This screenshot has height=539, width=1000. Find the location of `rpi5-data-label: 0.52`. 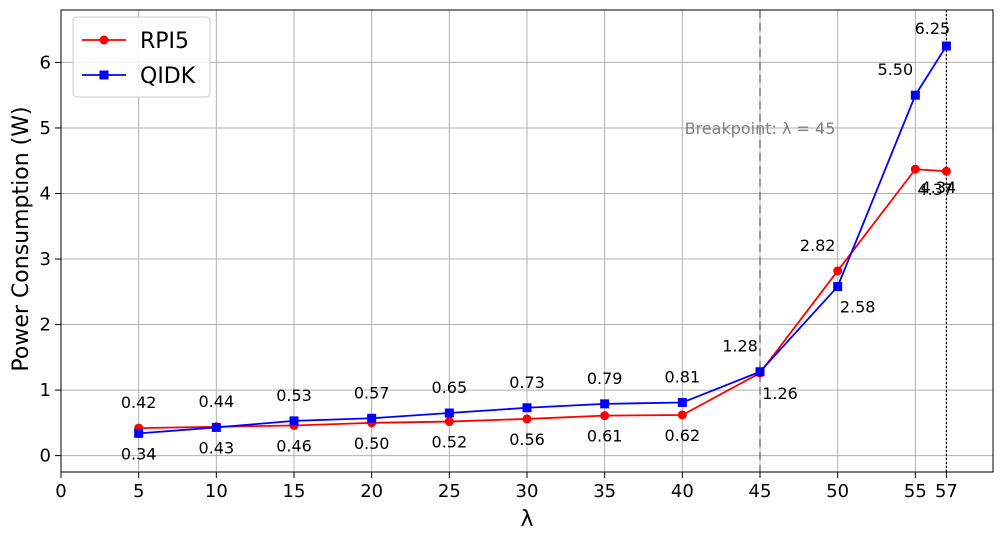

rpi5-data-label: 0.52 is located at coordinates (450, 442).